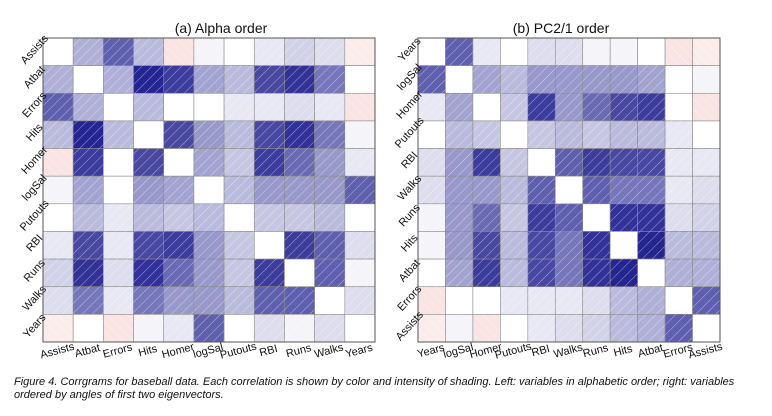 The image size is (772, 416). I want to click on col-label-years: Years, so click(359, 351).